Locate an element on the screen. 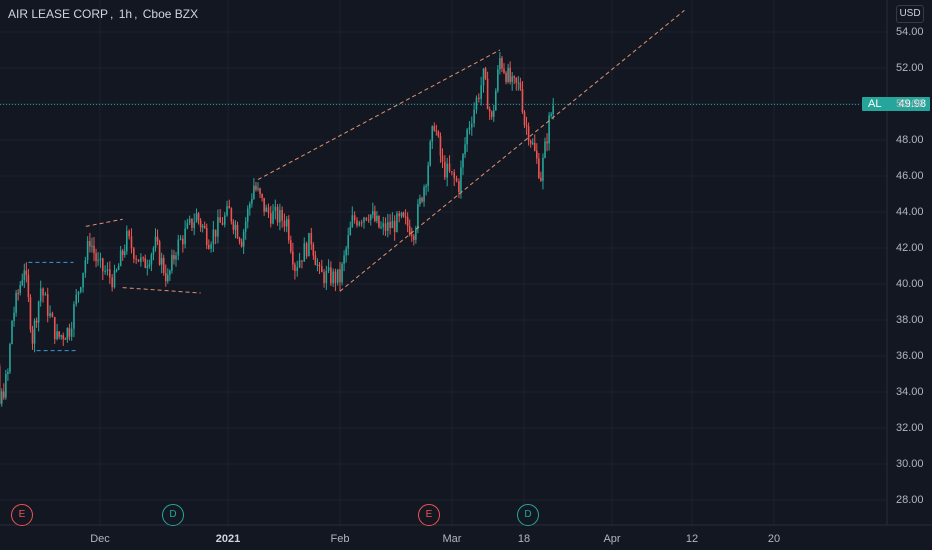 The image size is (932, 550). price-tick-label: 52.00 is located at coordinates (910, 68).